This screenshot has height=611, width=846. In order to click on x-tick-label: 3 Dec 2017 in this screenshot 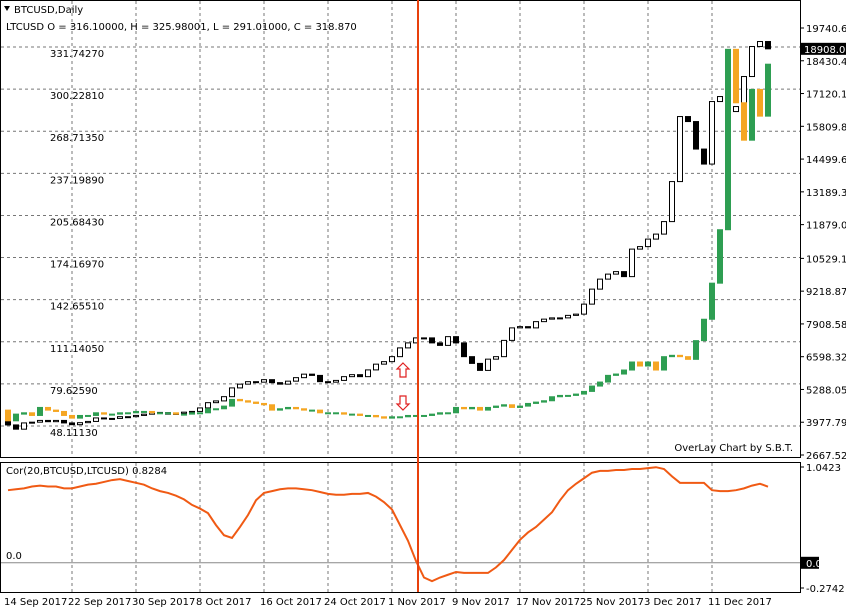, I will do `click(673, 602)`.